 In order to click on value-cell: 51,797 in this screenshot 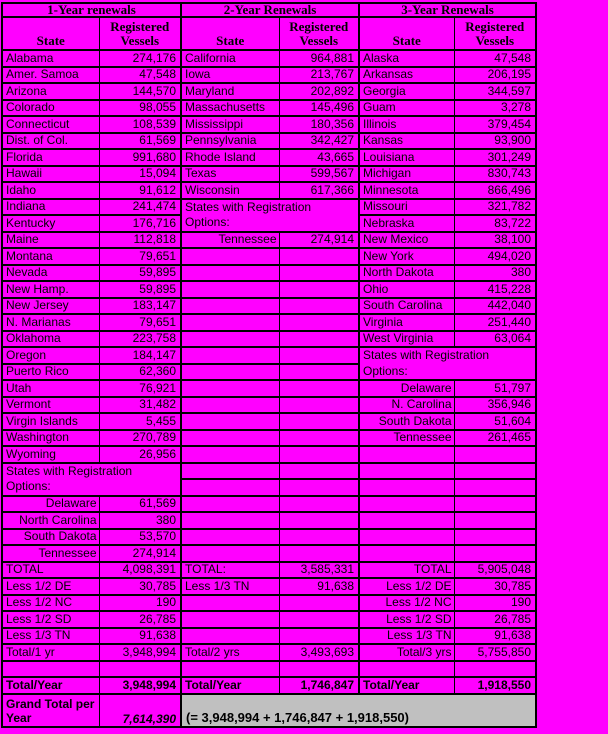, I will do `click(495, 388)`.